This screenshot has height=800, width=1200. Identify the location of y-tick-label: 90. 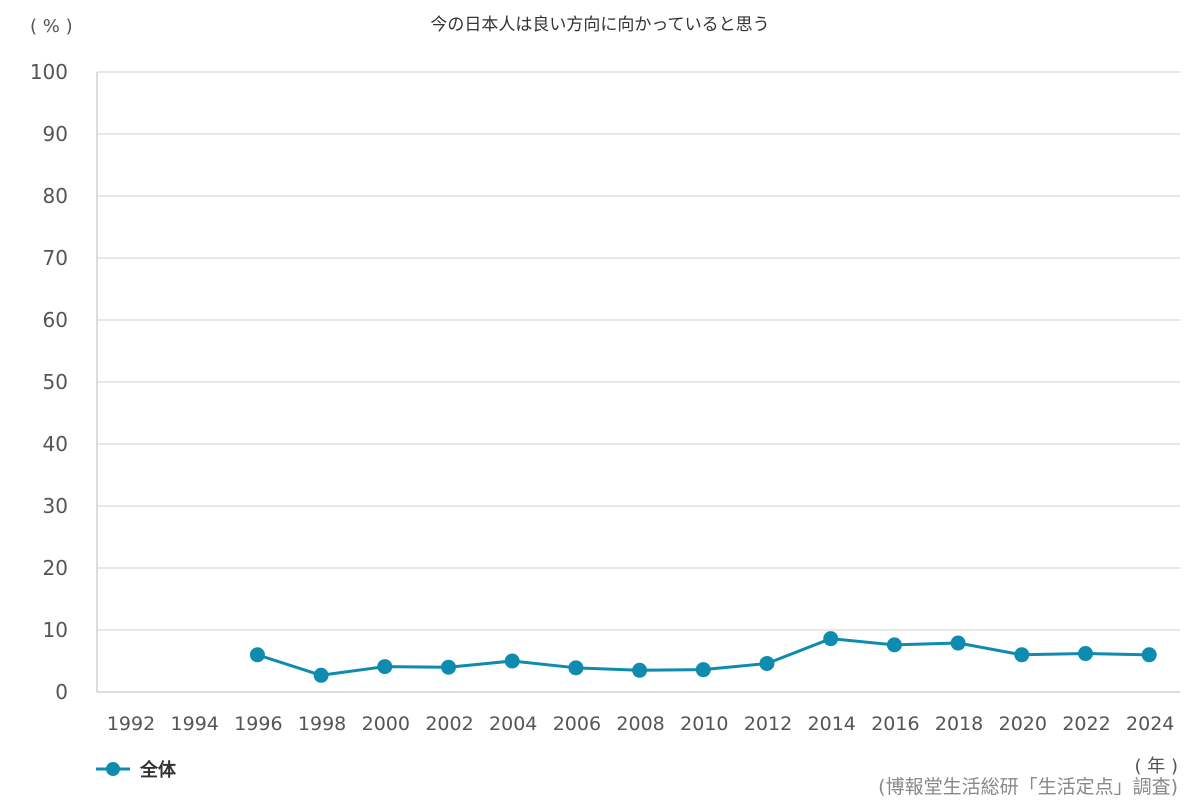
(55, 134).